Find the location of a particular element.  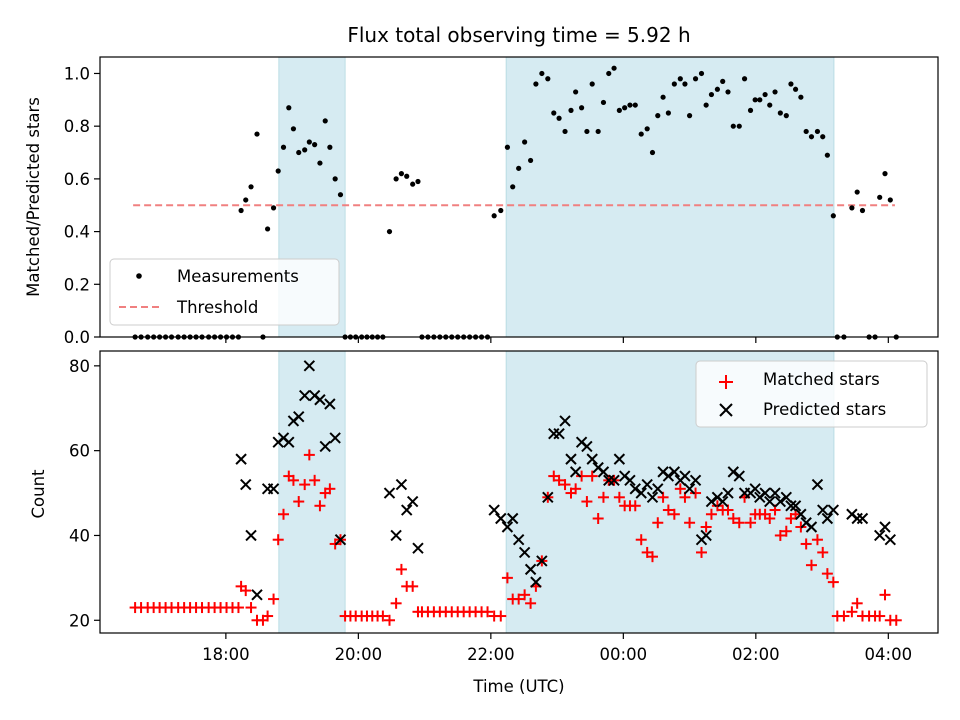

y-tick-label: 20 is located at coordinates (79, 620).